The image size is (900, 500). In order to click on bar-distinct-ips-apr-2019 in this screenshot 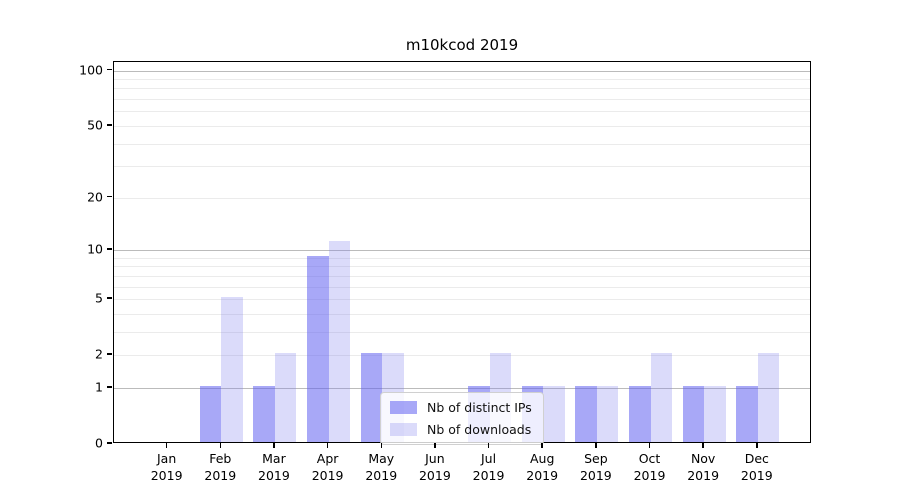, I will do `click(318, 348)`.